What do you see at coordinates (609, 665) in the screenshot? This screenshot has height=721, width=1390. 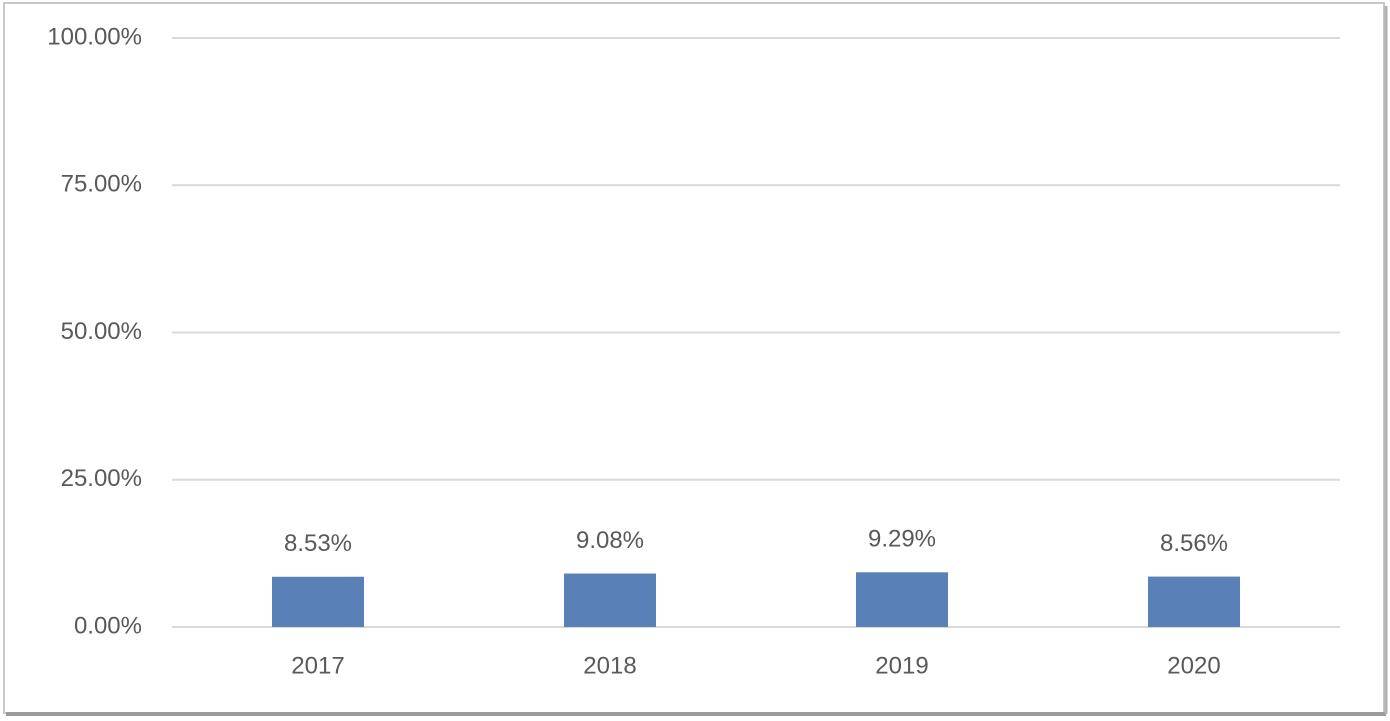 I see `x-tick-label: 2018` at bounding box center [609, 665].